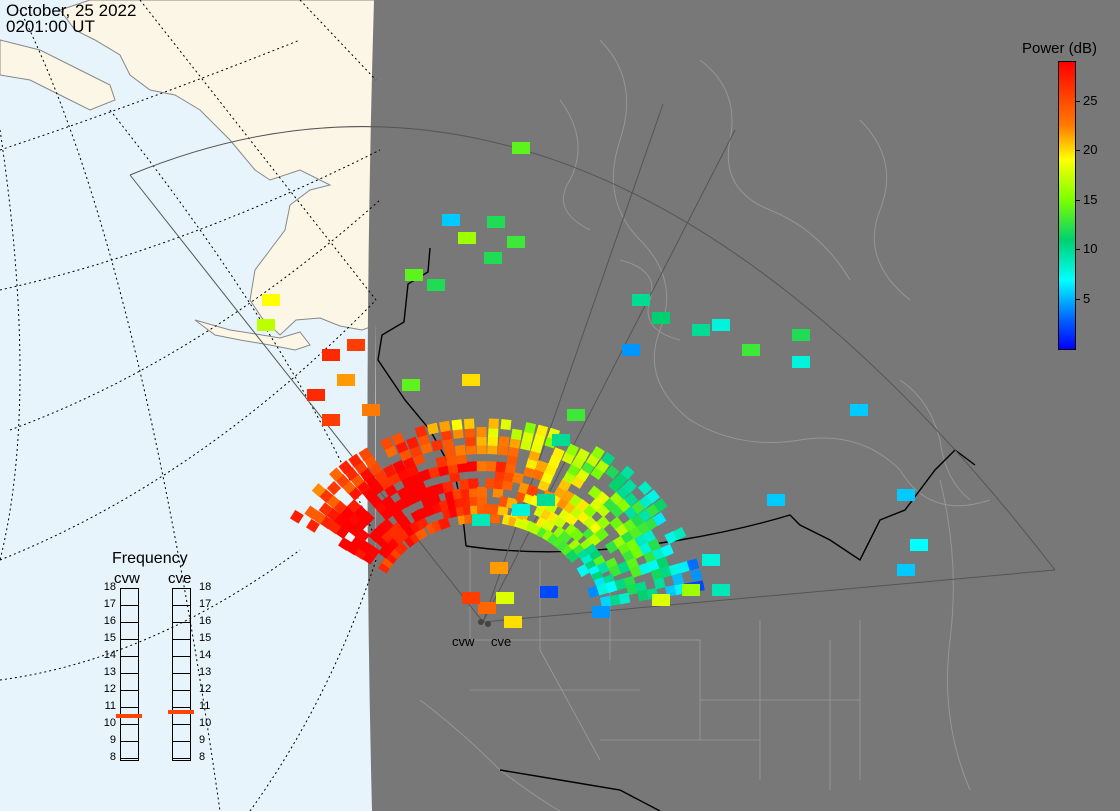 Image resolution: width=1120 pixels, height=811 pixels. What do you see at coordinates (181, 712) in the screenshot?
I see `freq-marker-cve` at bounding box center [181, 712].